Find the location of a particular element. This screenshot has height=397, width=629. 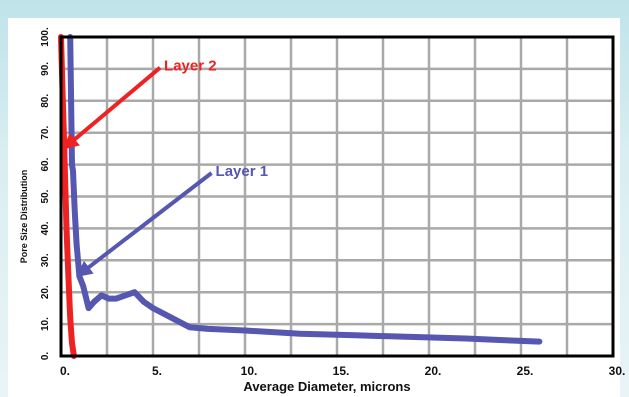

y-tick-label: 20. is located at coordinates (45, 292).